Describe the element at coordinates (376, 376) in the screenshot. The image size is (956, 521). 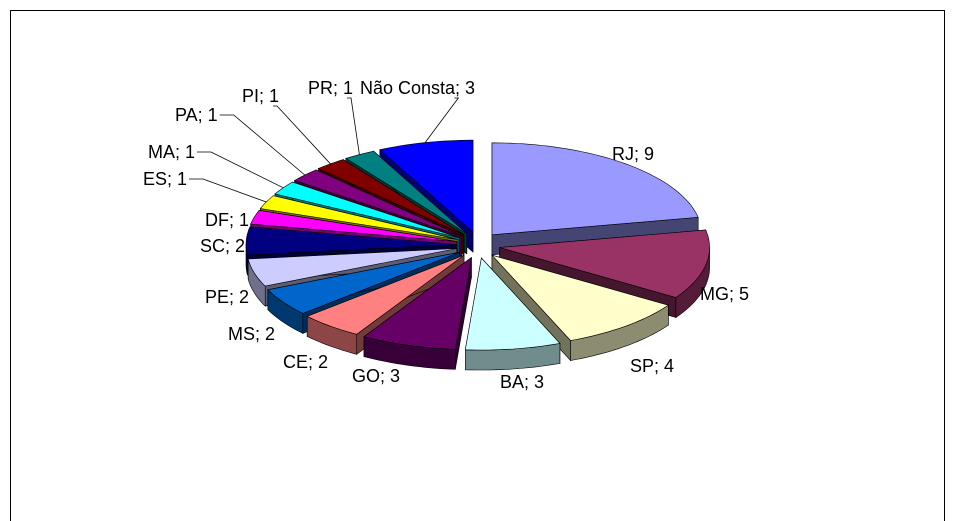
I see `data-label: GO; 3` at that location.